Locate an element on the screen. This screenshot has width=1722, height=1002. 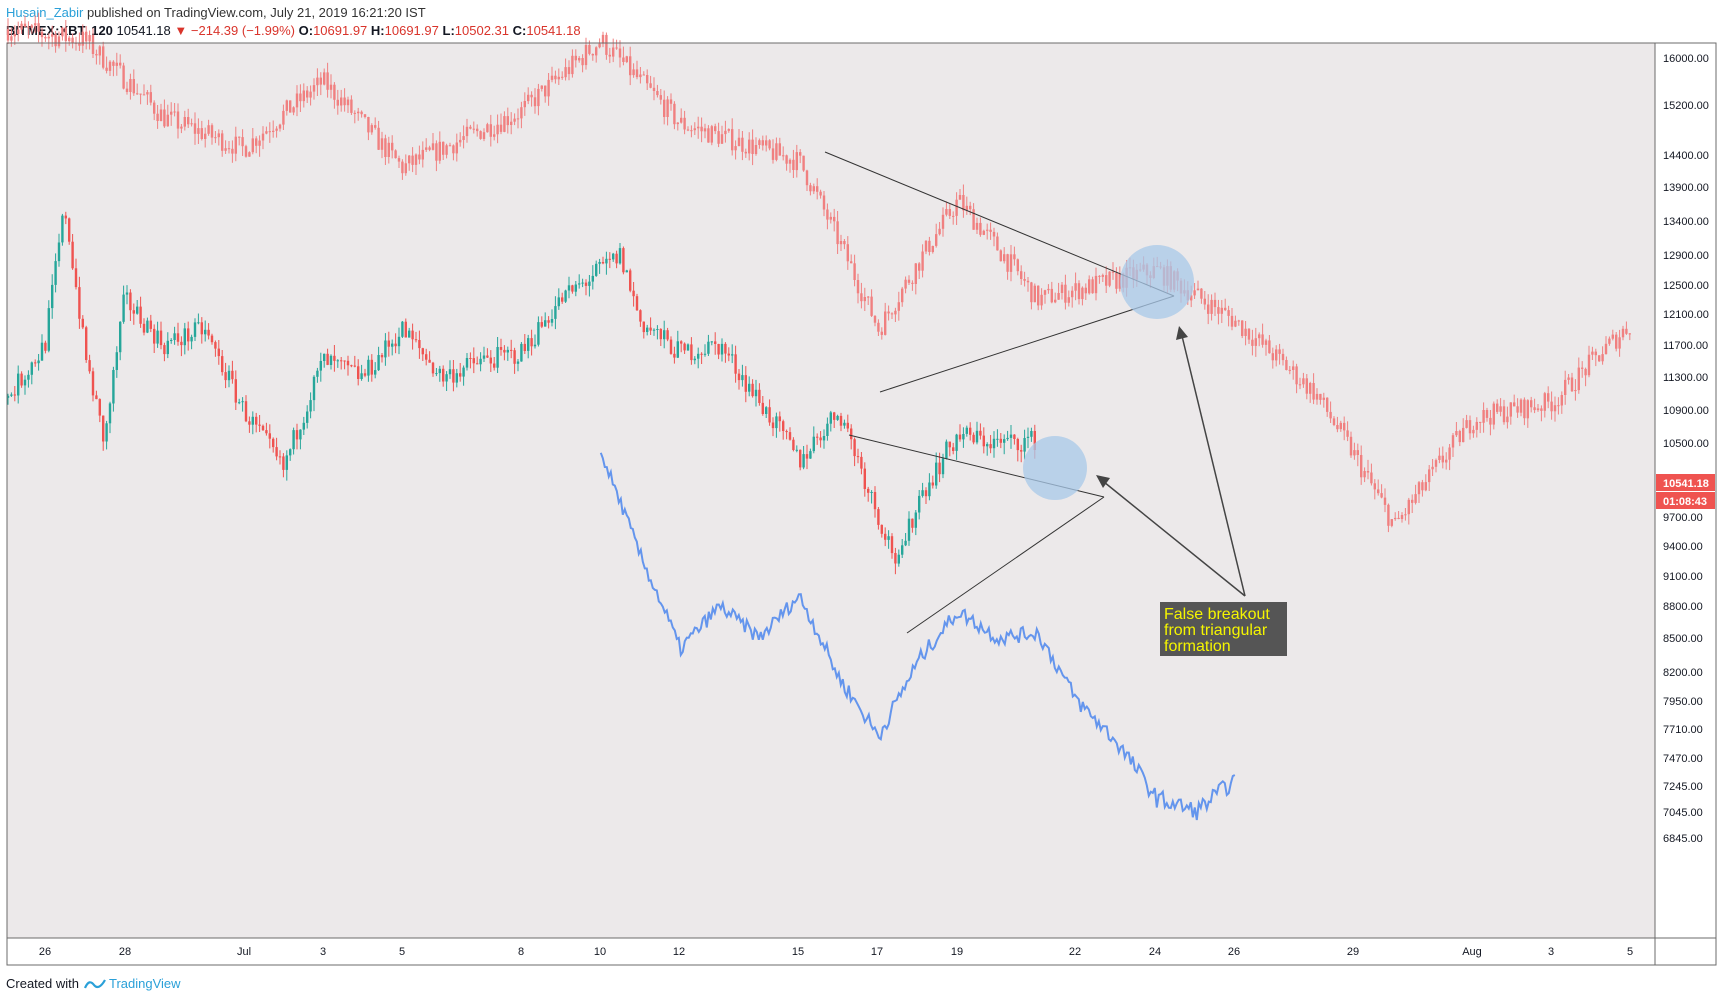
breakout-highlight-lower is located at coordinates (1055, 468).